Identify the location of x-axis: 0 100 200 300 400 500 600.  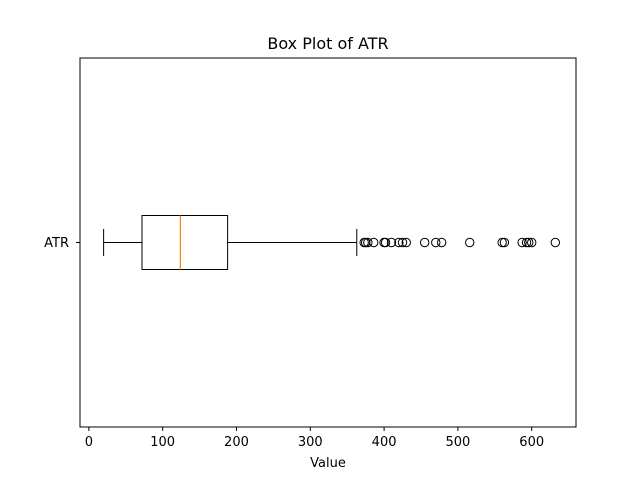
(314, 438).